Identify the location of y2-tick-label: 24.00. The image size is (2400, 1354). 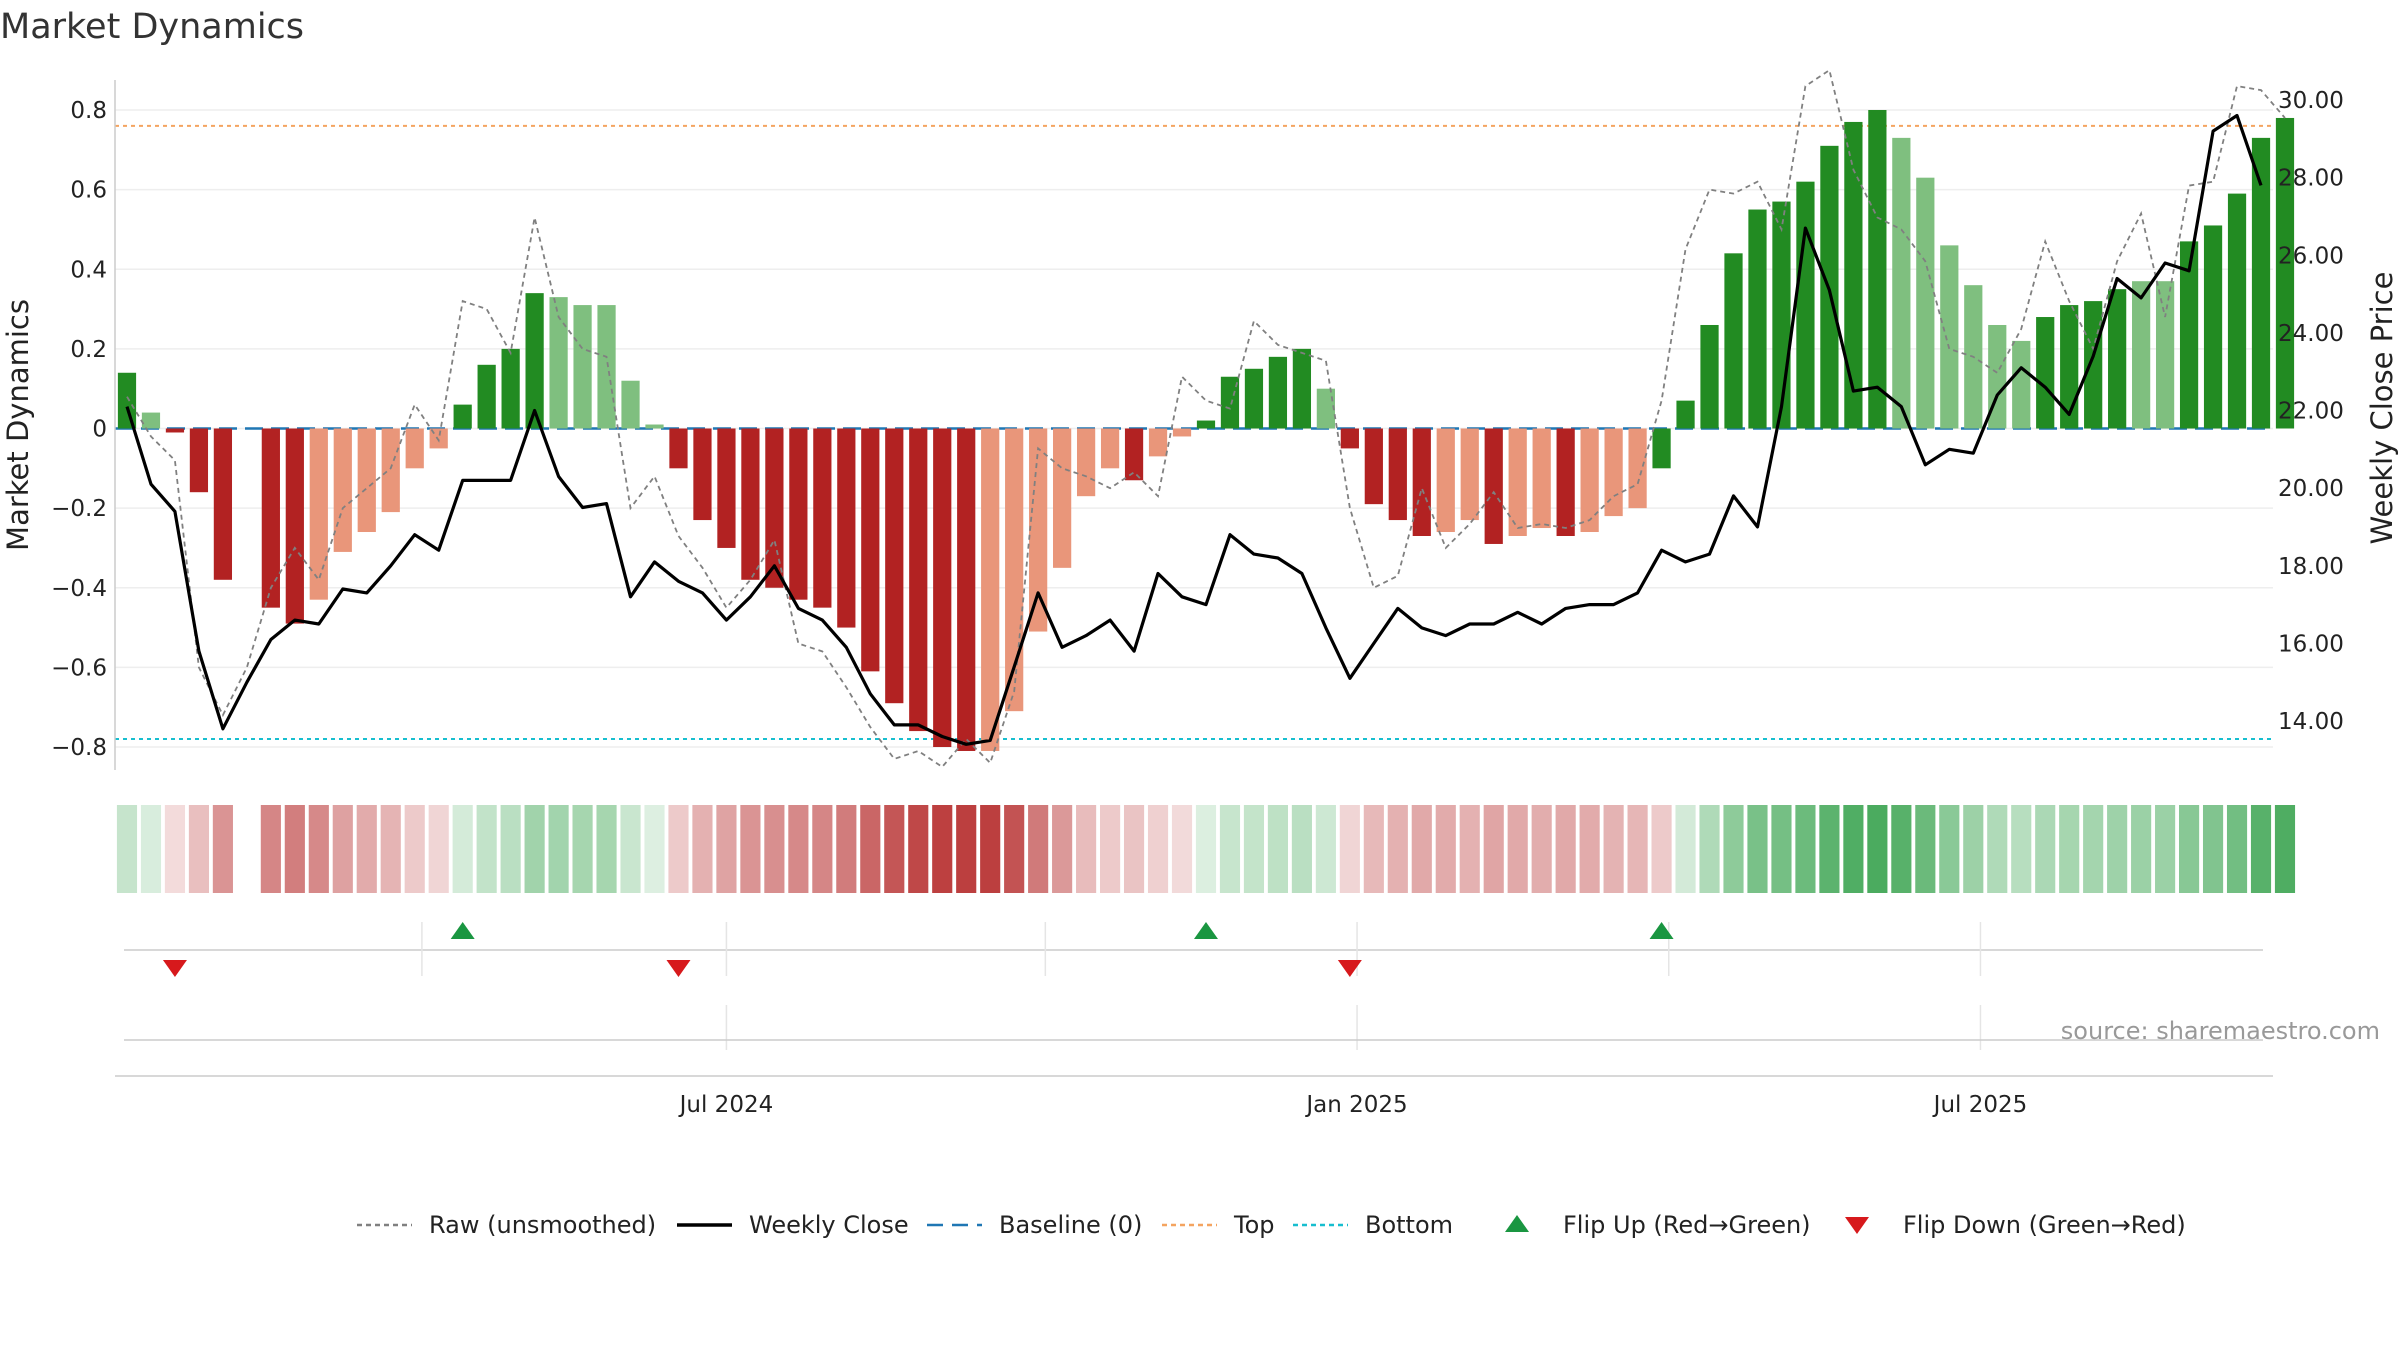
(2311, 334).